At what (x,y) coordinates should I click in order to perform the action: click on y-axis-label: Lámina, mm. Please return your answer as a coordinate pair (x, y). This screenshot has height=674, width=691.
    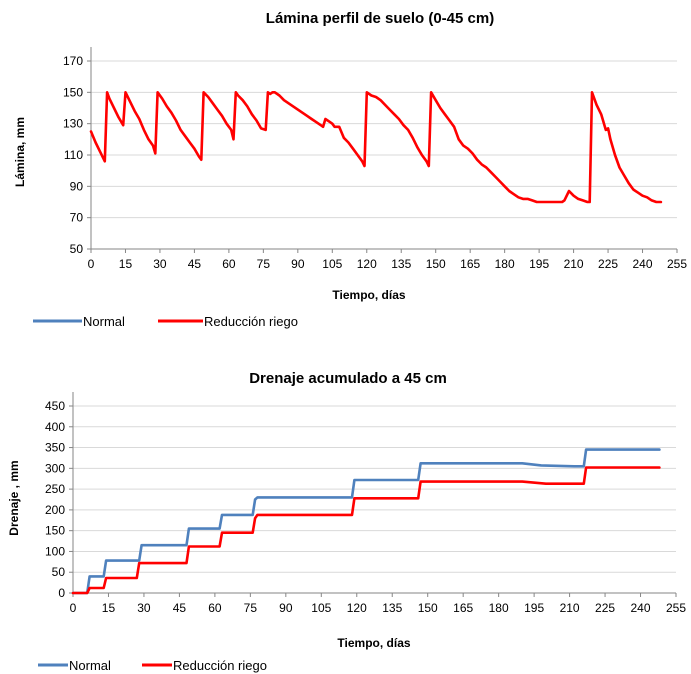
    Looking at the image, I should click on (20, 152).